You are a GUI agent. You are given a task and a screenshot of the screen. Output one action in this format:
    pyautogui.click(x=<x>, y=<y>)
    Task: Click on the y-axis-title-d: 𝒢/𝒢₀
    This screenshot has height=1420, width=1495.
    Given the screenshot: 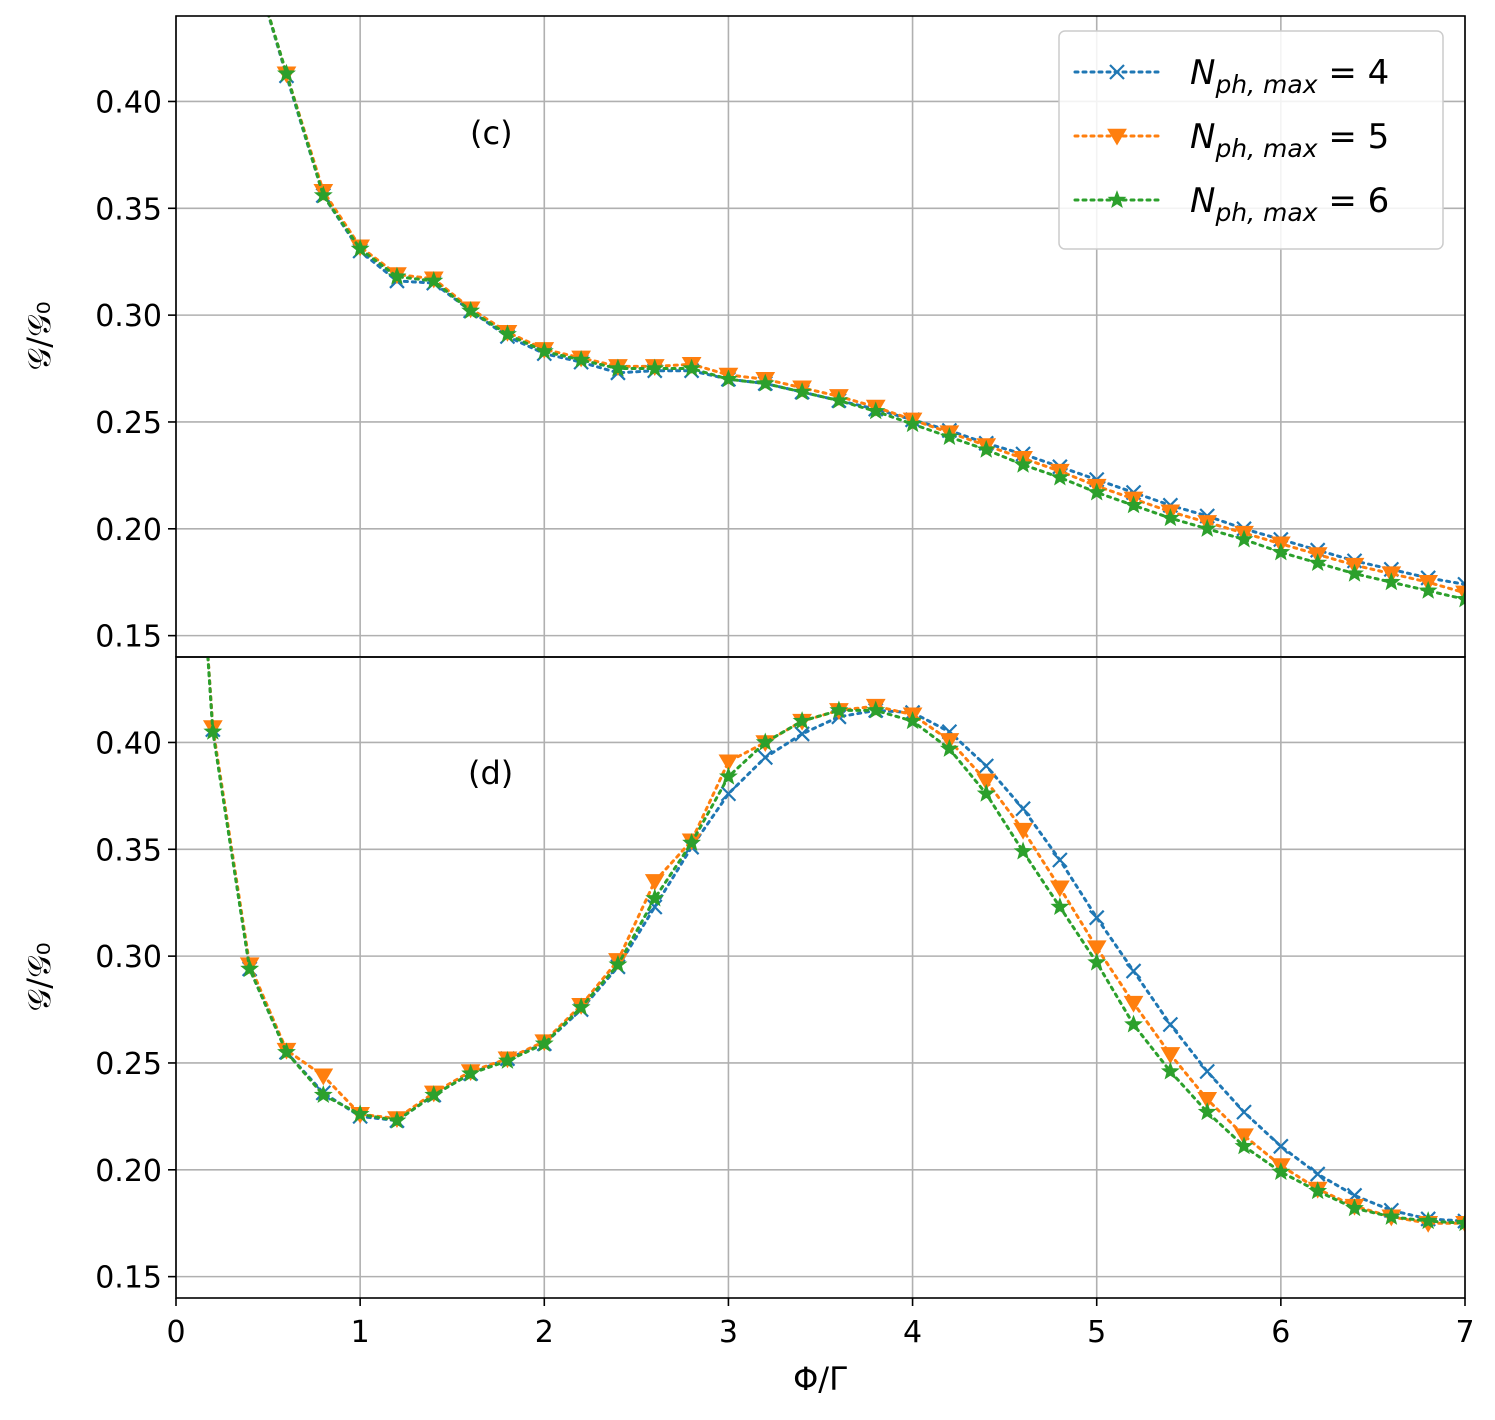 What is the action you would take?
    pyautogui.click(x=39, y=976)
    